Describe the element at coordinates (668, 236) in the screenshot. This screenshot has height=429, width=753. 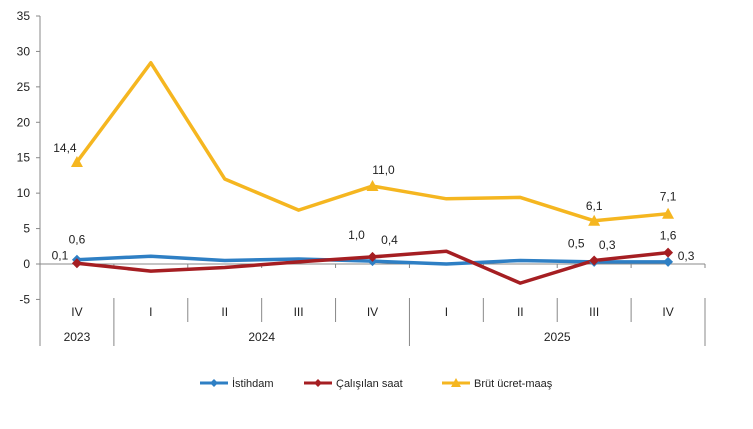
I see `data-label: 1,6` at that location.